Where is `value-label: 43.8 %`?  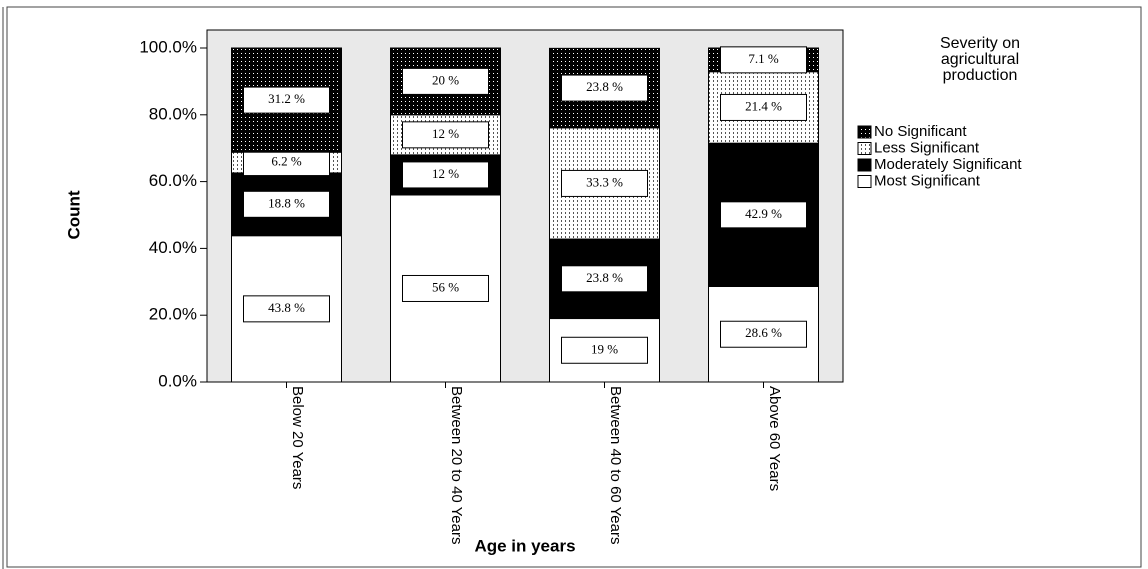 value-label: 43.8 % is located at coordinates (286, 307).